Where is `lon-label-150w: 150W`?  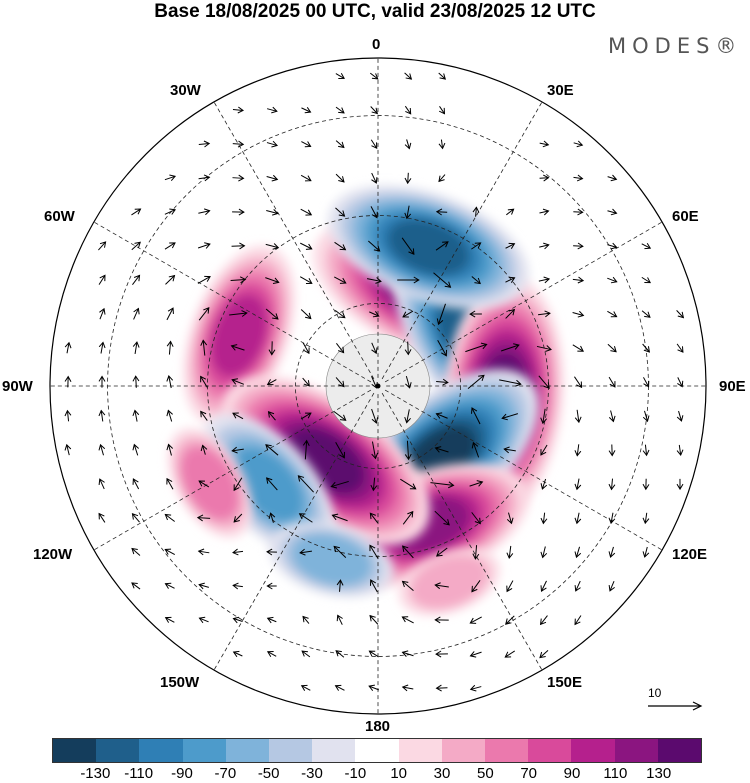 lon-label-150w: 150W is located at coordinates (180, 682).